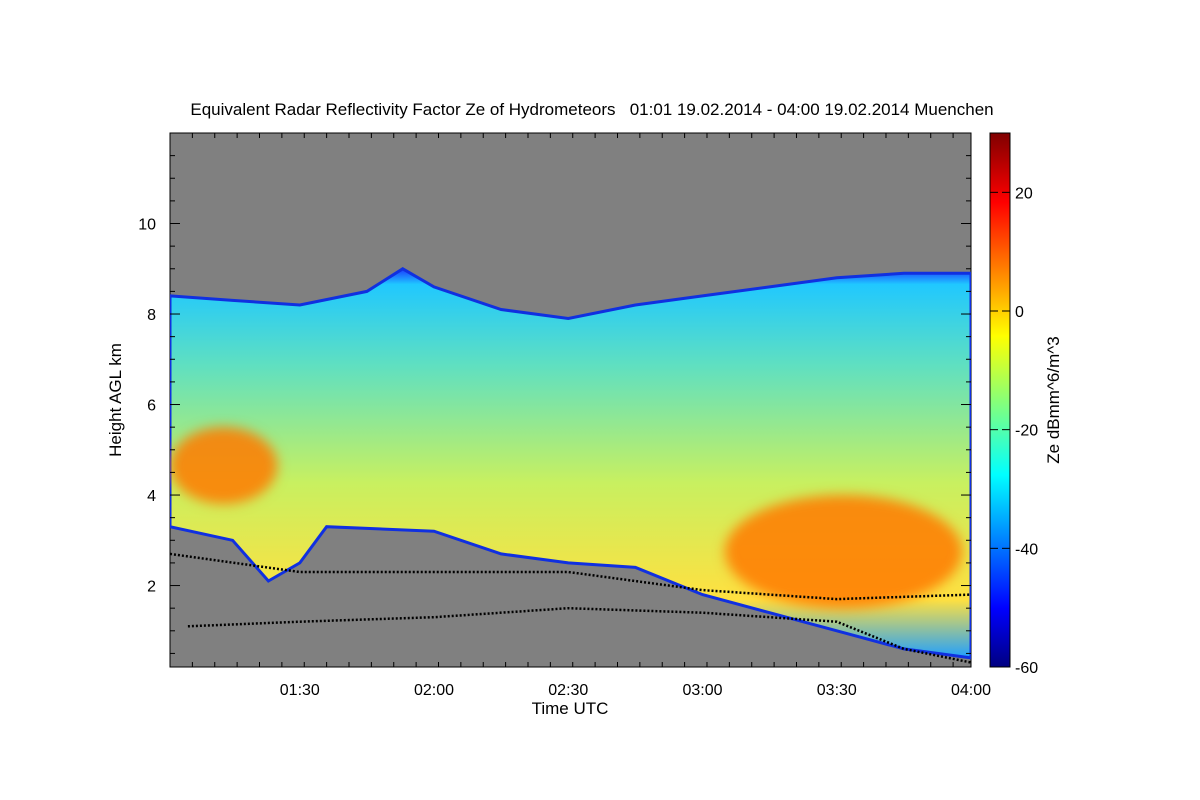 This screenshot has width=1200, height=800. I want to click on colorbar-tick-label: -40, so click(1026, 549).